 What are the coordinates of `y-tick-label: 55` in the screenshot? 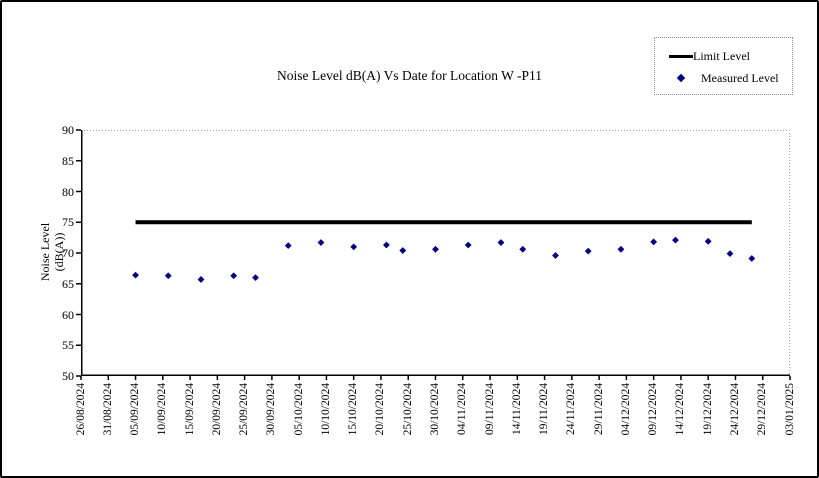 It's located at (68, 345).